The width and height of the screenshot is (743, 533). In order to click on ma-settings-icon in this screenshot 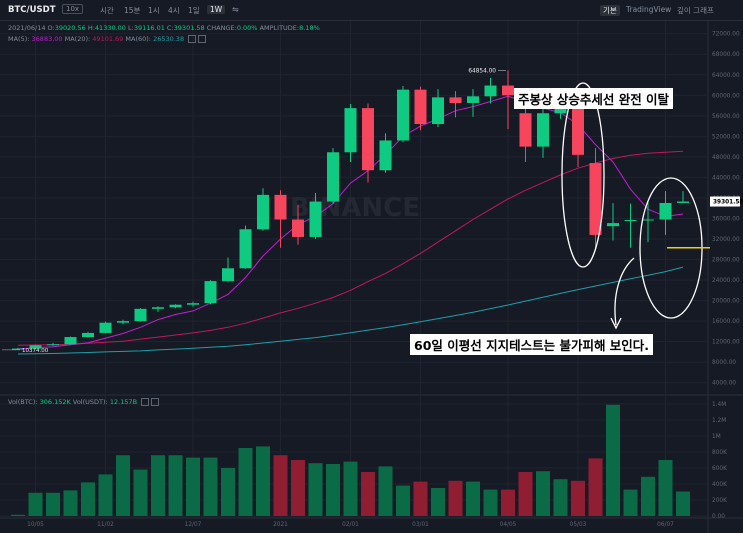, I will do `click(192, 39)`.